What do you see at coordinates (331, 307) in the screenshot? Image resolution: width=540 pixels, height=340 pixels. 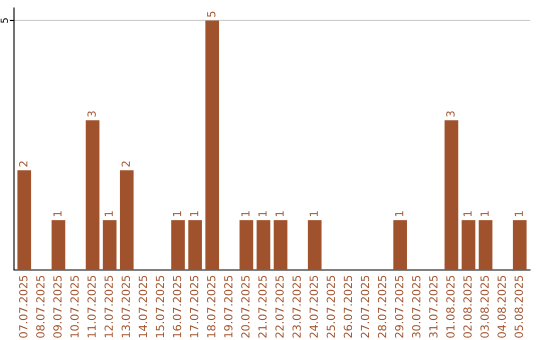 I see `x-tick-label: 25.07.2025` at bounding box center [331, 307].